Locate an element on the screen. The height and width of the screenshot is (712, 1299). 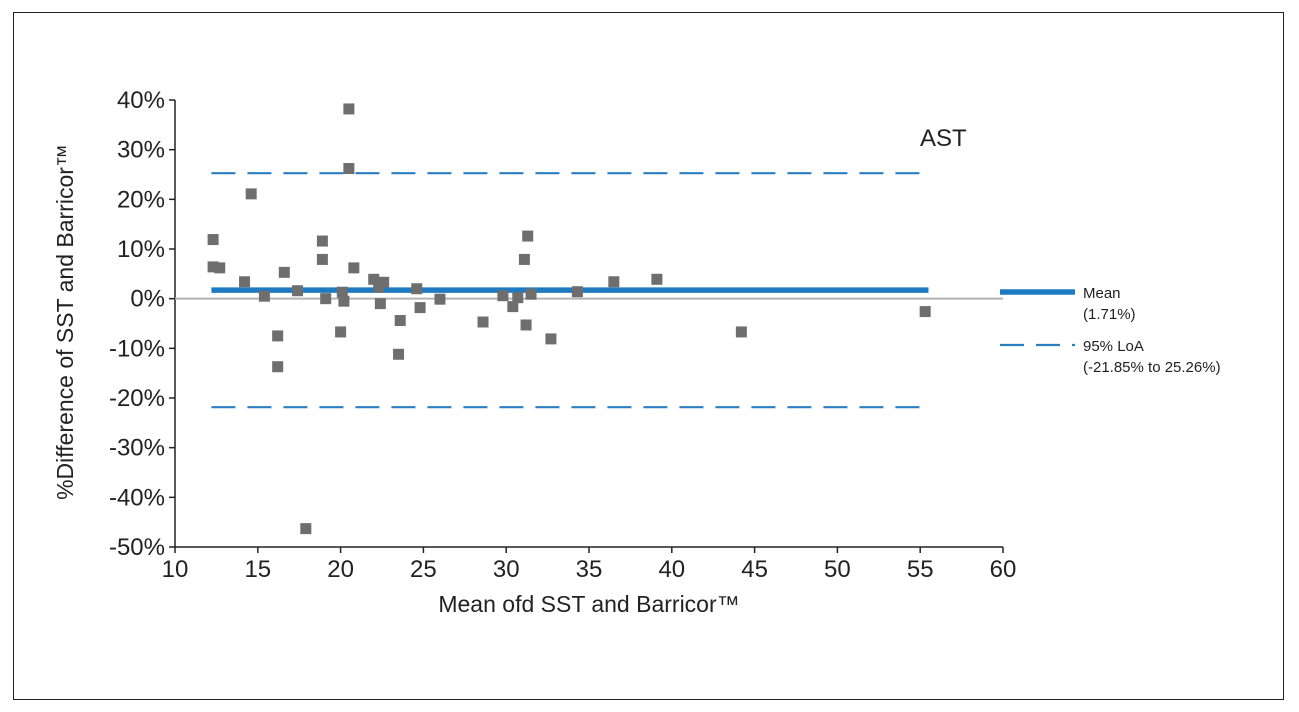
y-tick-label: -50% is located at coordinates (137, 547).